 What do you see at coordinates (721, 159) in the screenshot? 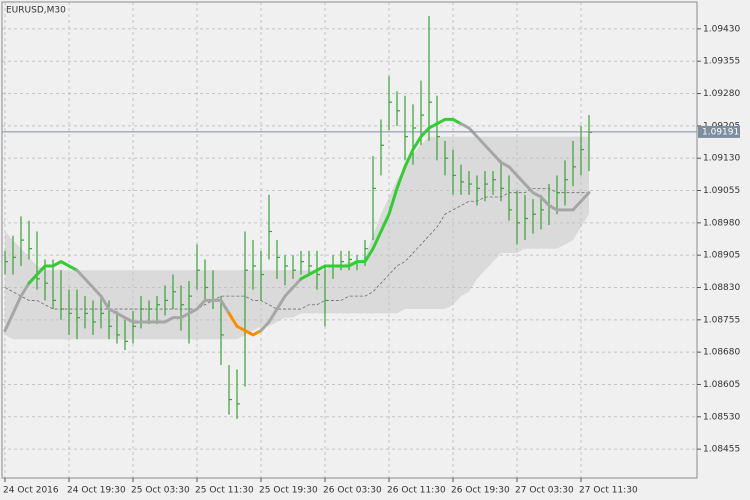
I see `y-tick-label: 1.09130` at bounding box center [721, 159].